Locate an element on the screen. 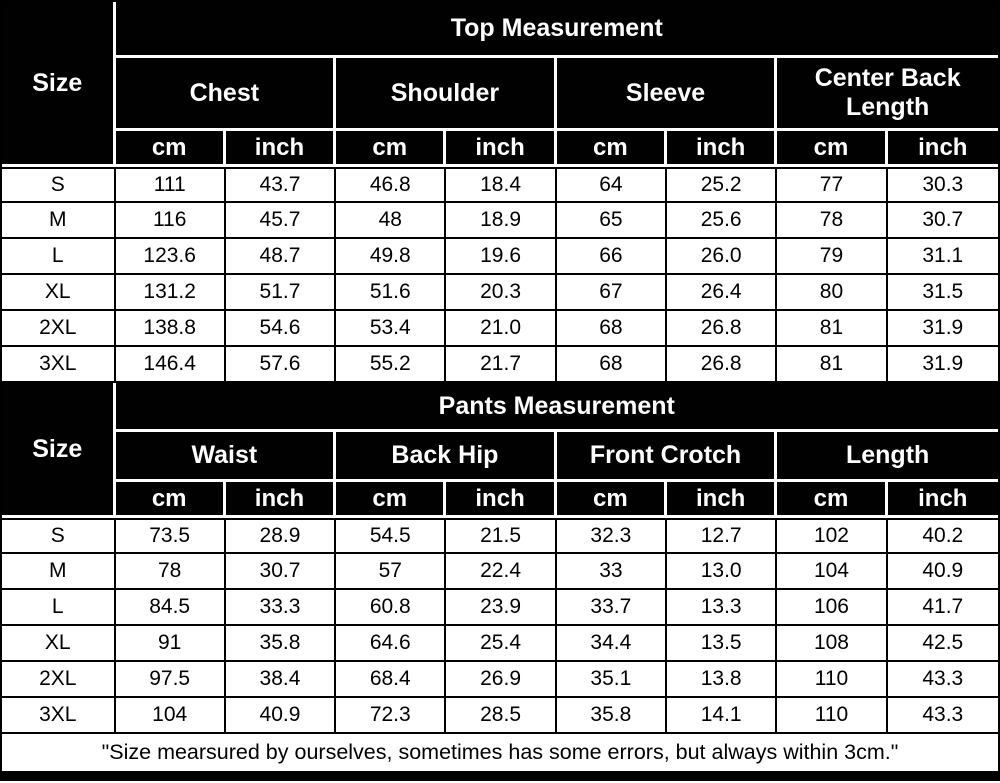 Image resolution: width=1000 pixels, height=783 pixels. table-row: L 84.5 33.3 60.8 23.9 33.7 13.3 106 41.7 is located at coordinates (500, 608).